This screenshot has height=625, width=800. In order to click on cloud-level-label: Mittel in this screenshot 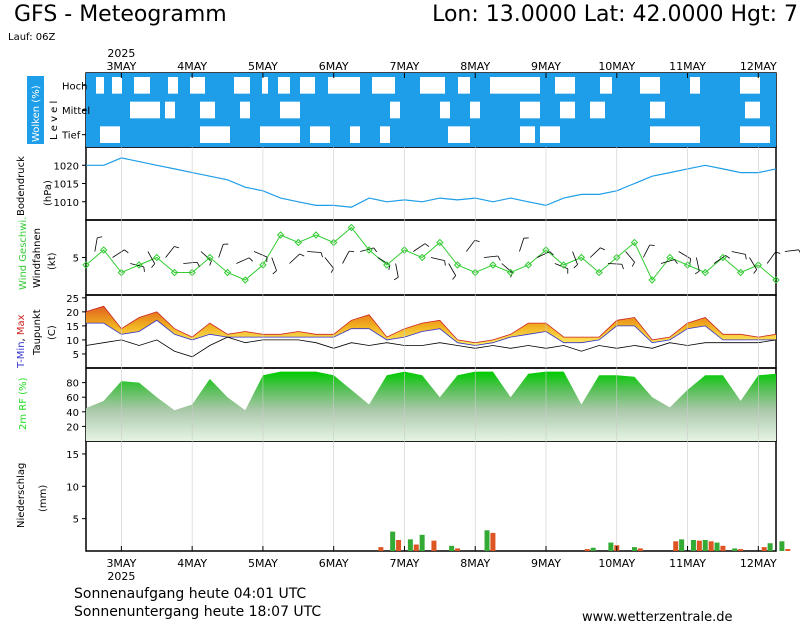, I will do `click(76, 111)`.